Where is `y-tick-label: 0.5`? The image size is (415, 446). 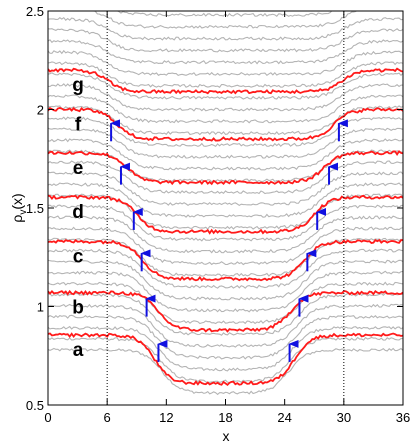 y-tick-label: 0.5 is located at coordinates (35, 405).